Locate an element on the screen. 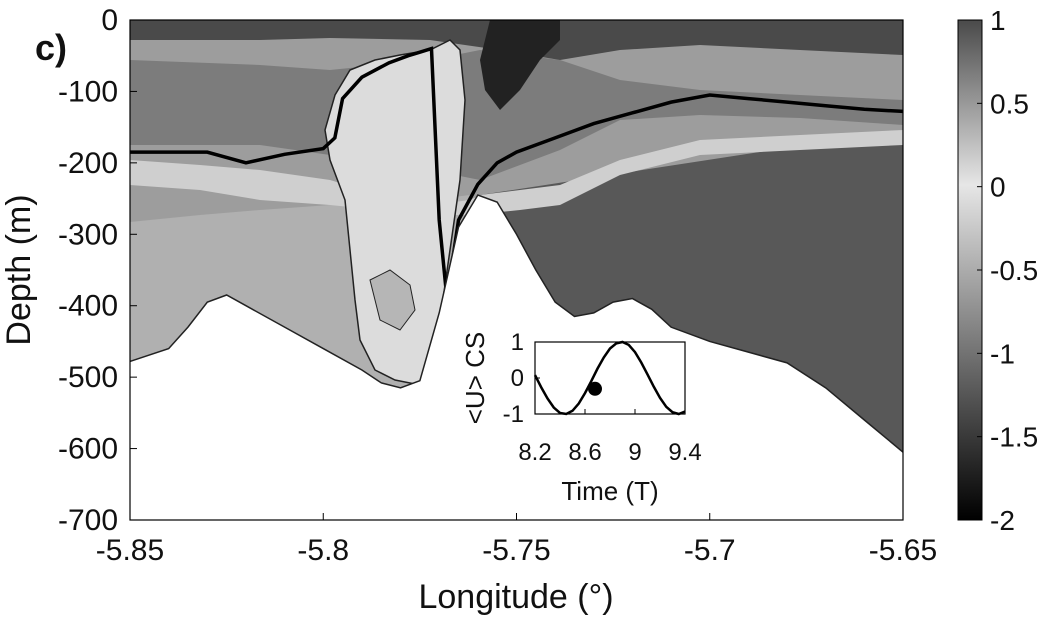 This screenshot has width=1056, height=629. inset-current-time-marker is located at coordinates (595, 388).